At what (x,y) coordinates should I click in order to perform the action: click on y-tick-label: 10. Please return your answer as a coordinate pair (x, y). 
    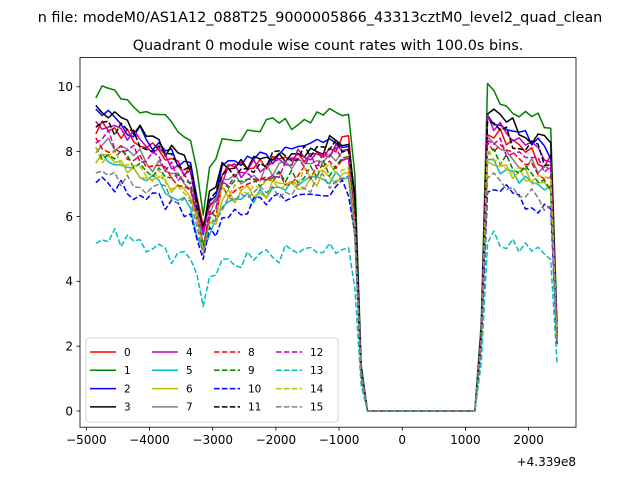
    Looking at the image, I should click on (65, 87).